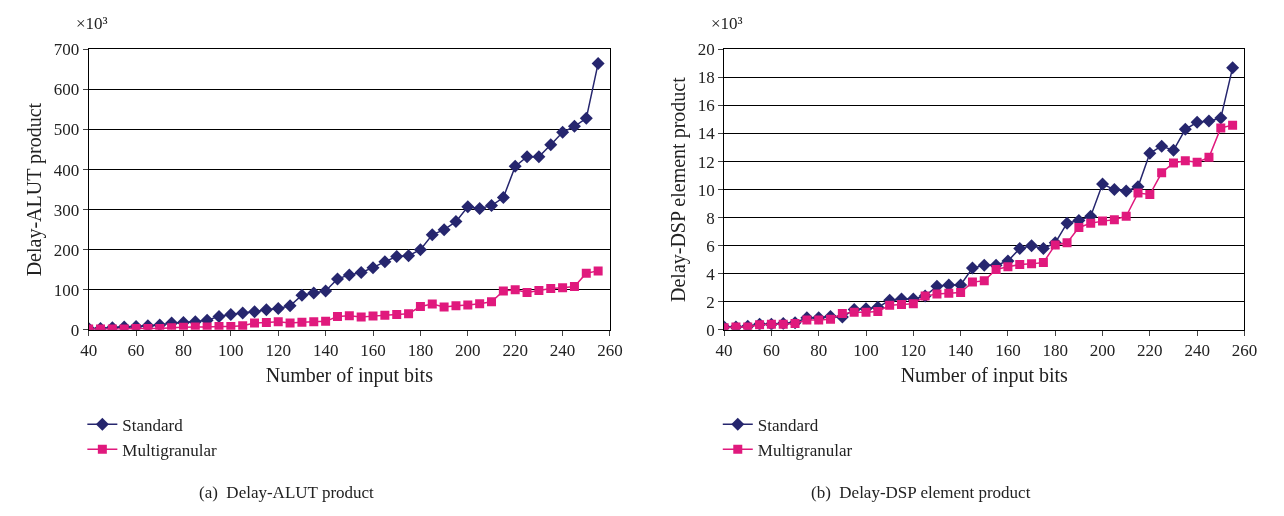 This screenshot has width=1284, height=516. Describe the element at coordinates (710, 246) in the screenshot. I see `y-tick-label: 6` at that location.